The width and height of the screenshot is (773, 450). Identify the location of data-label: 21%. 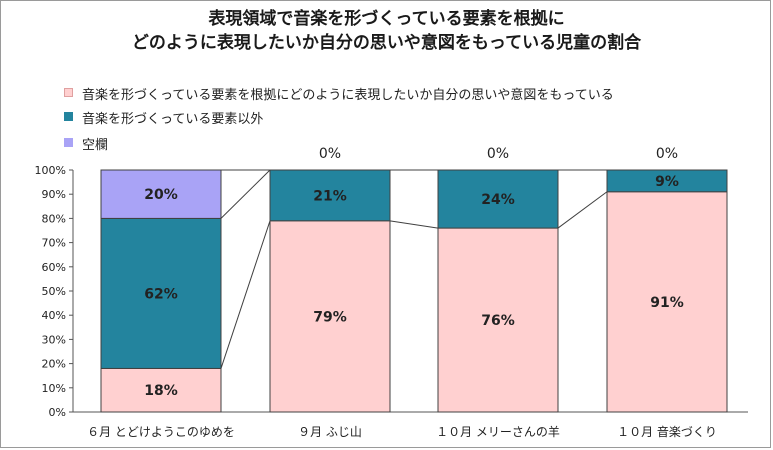
(330, 196).